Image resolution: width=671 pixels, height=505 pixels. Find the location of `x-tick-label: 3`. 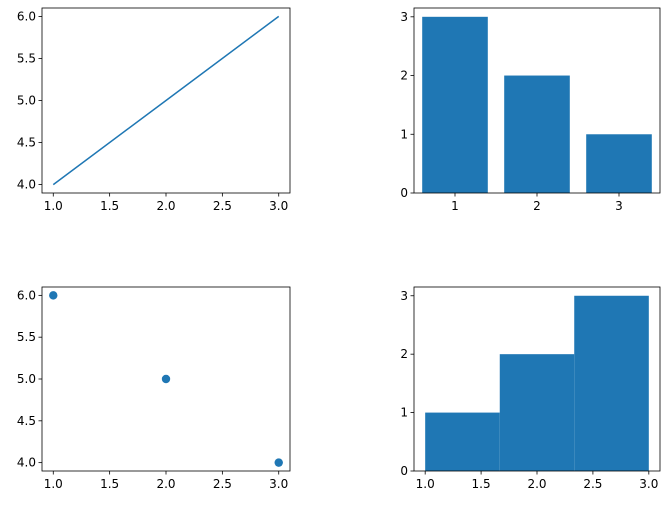

x-tick-label: 3 is located at coordinates (619, 206).